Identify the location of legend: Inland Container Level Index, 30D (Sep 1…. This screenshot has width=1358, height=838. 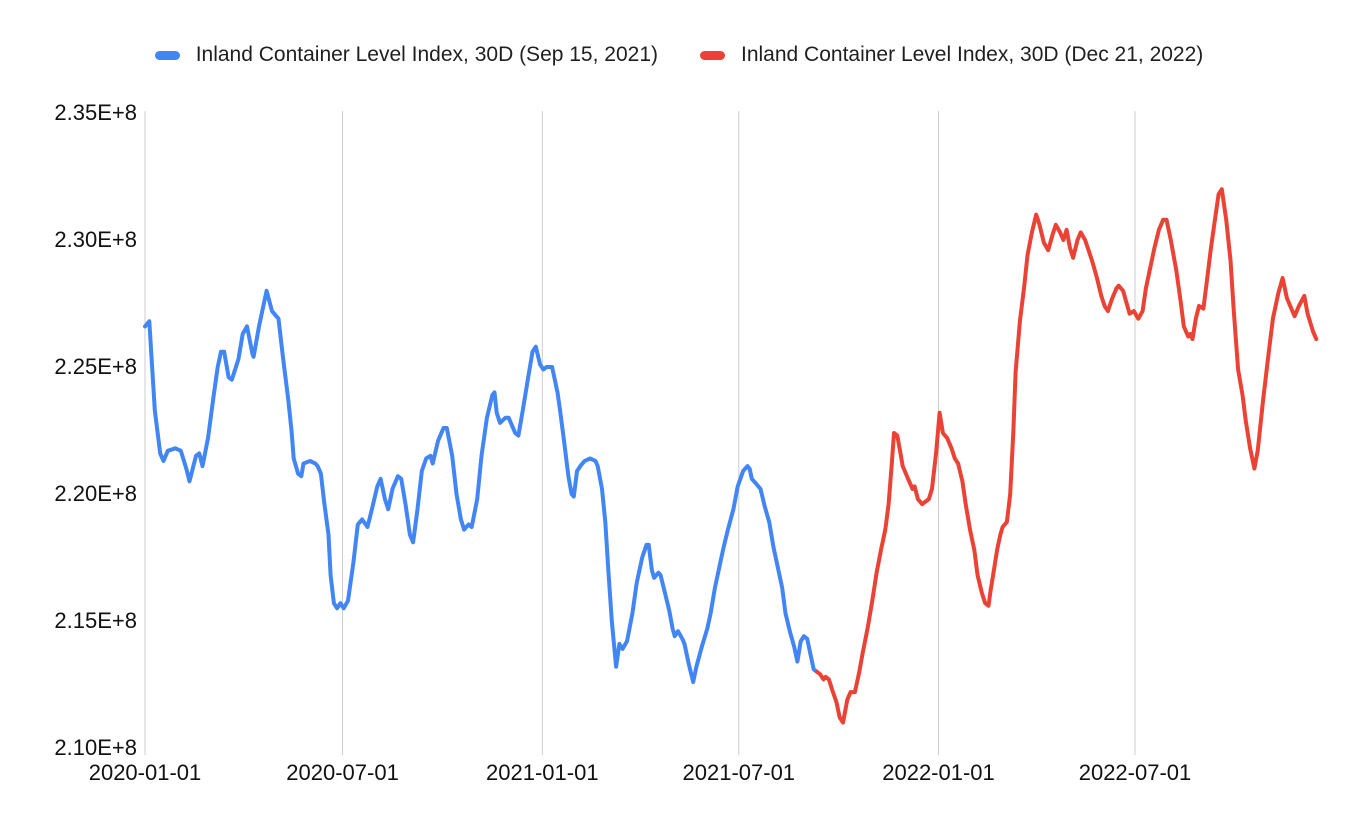
(679, 55).